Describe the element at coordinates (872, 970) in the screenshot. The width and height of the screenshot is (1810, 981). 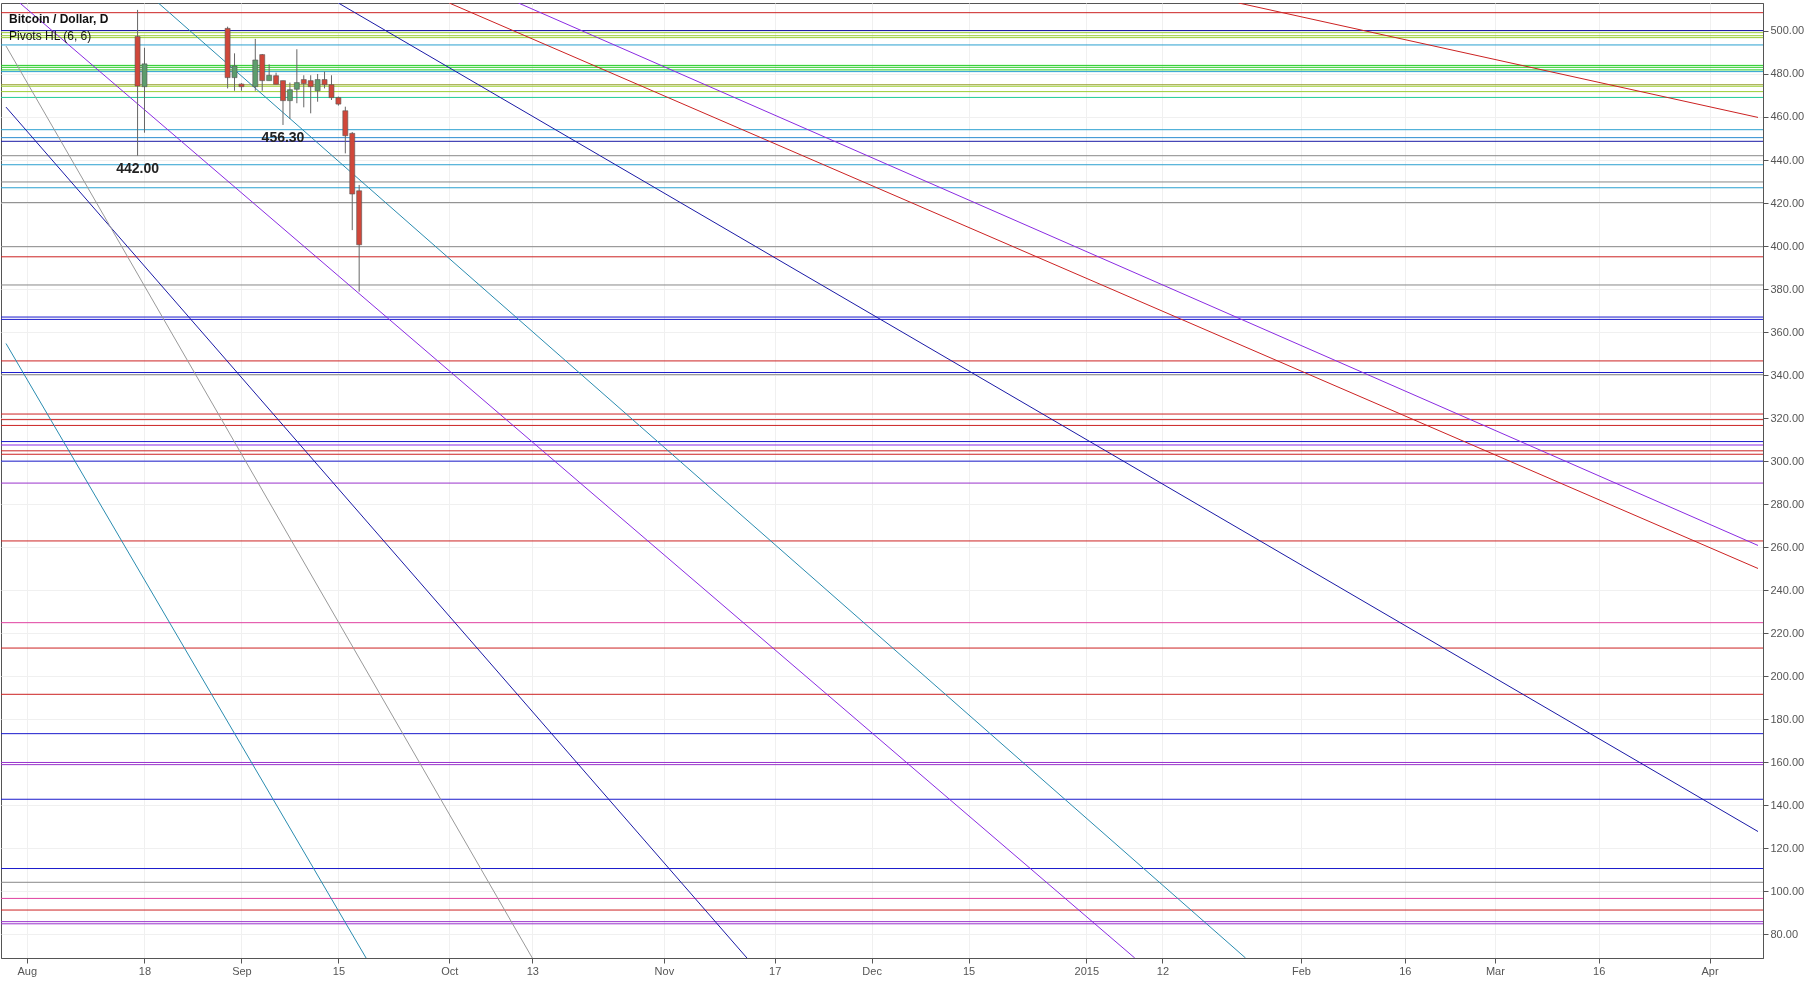
I see `x-tick-label: Dec` at that location.